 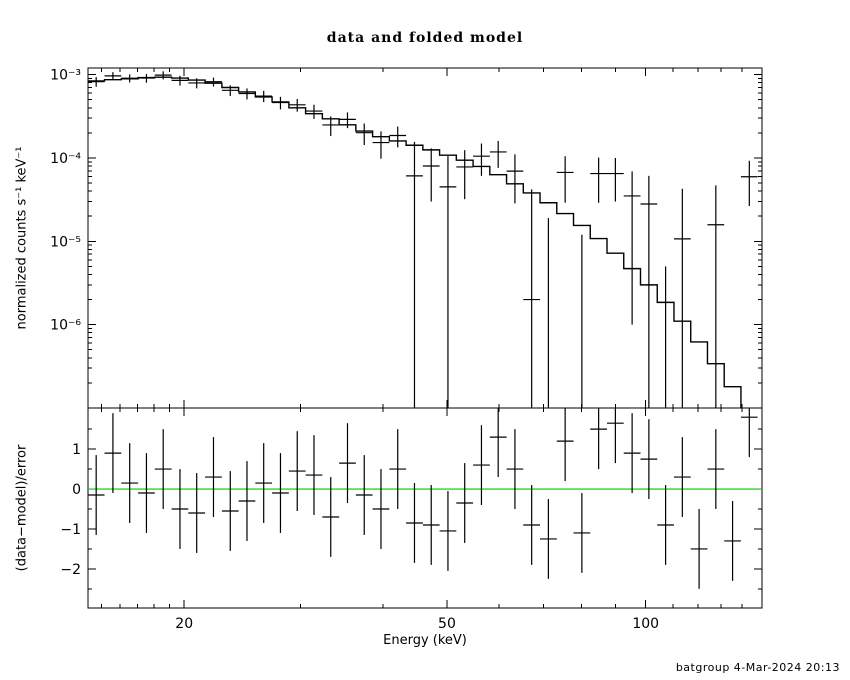 I want to click on svg-text: 100, so click(x=645, y=624).